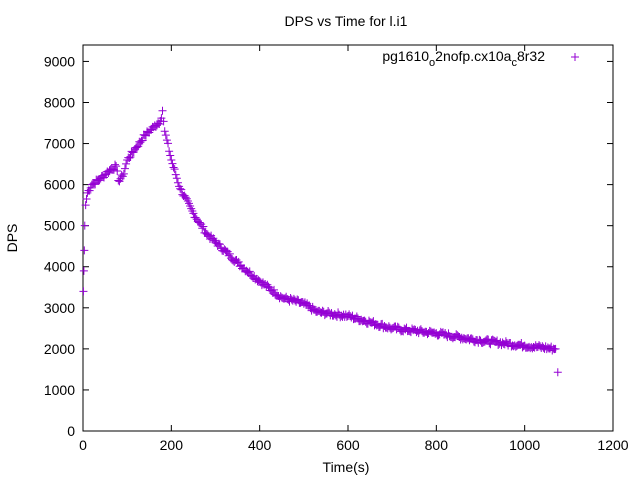  Describe the element at coordinates (59, 185) in the screenshot. I see `y-tick-label: 6000` at that location.